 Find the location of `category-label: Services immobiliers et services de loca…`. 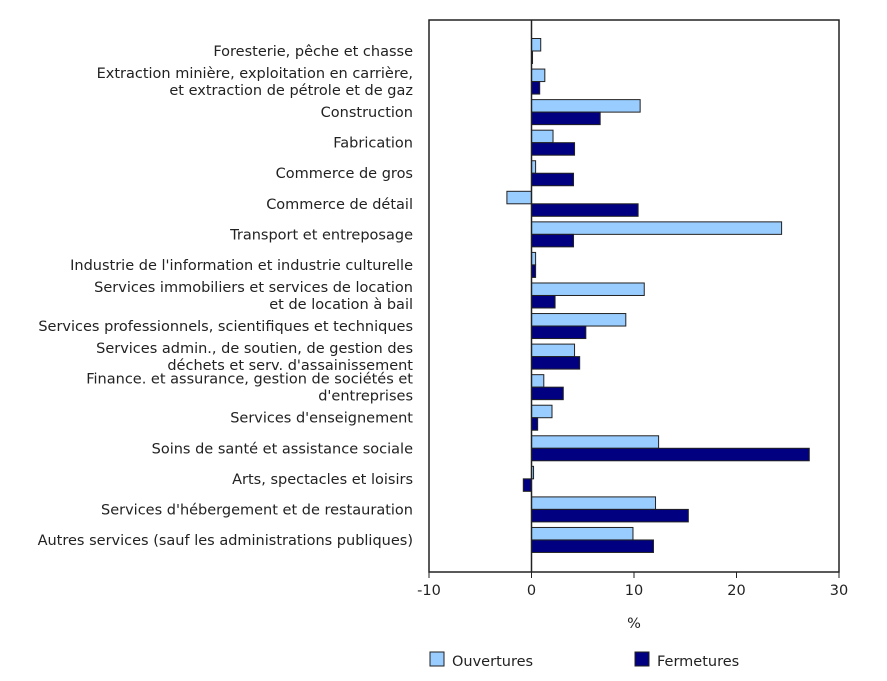

category-label: Services immobiliers et services de loca… is located at coordinates (253, 296).